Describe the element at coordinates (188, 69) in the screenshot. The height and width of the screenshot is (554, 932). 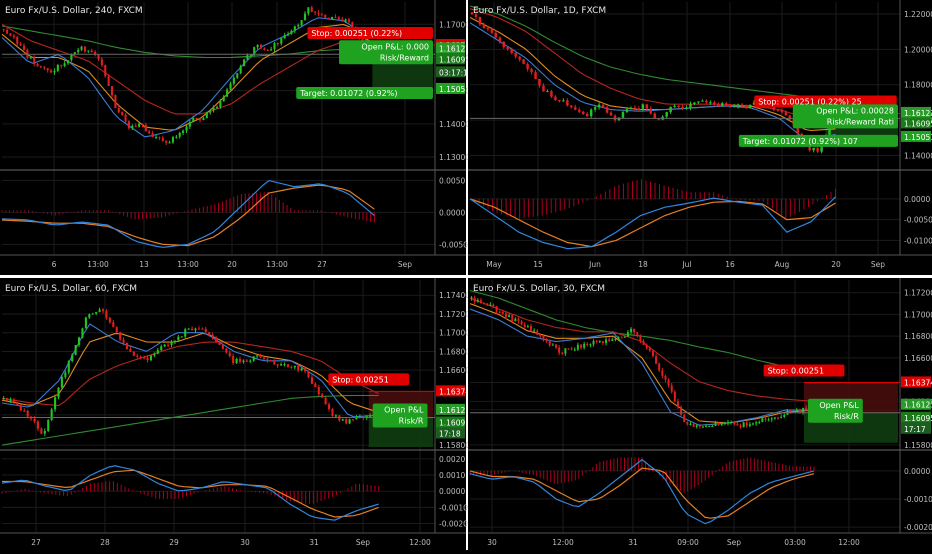
I see `moving-average-red` at that location.